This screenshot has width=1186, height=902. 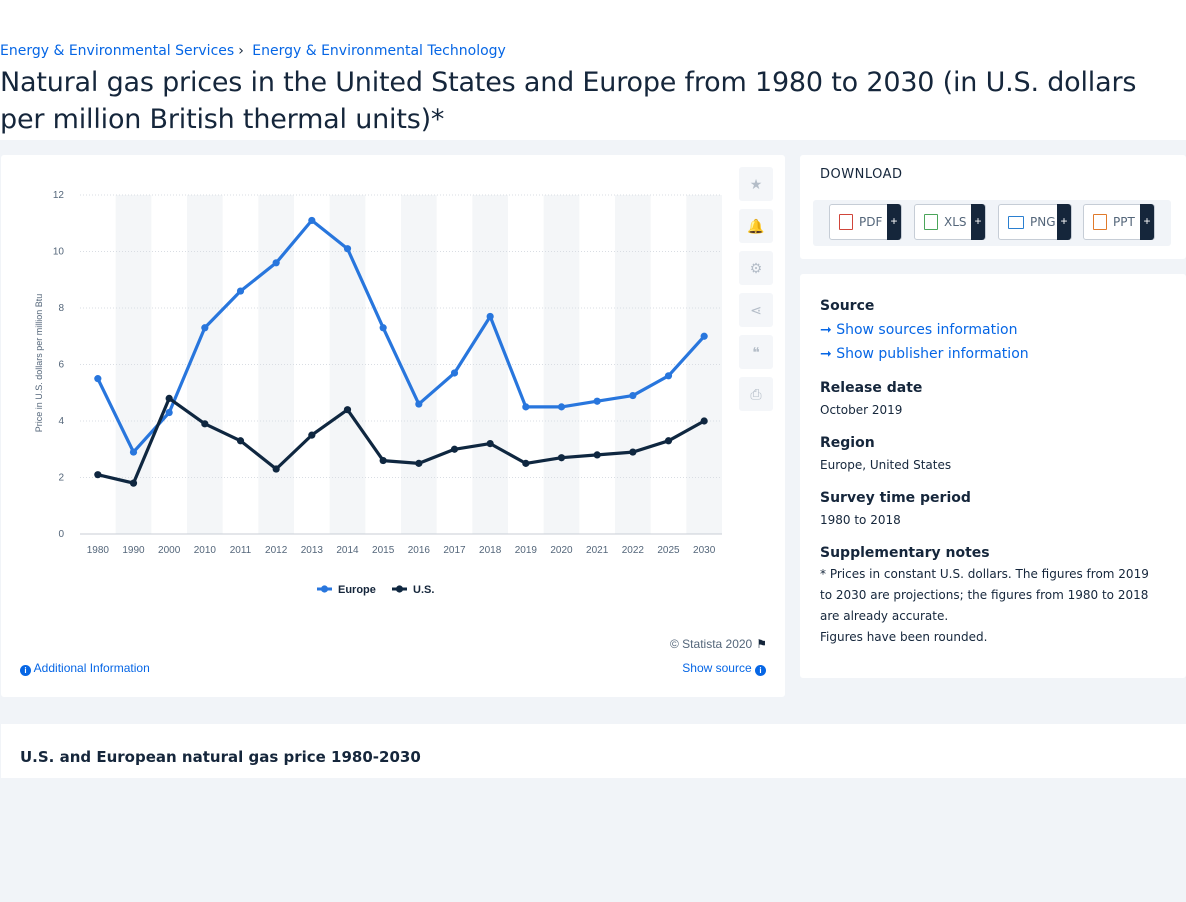 What do you see at coordinates (312, 550) in the screenshot?
I see `x-tick-label: 2013` at bounding box center [312, 550].